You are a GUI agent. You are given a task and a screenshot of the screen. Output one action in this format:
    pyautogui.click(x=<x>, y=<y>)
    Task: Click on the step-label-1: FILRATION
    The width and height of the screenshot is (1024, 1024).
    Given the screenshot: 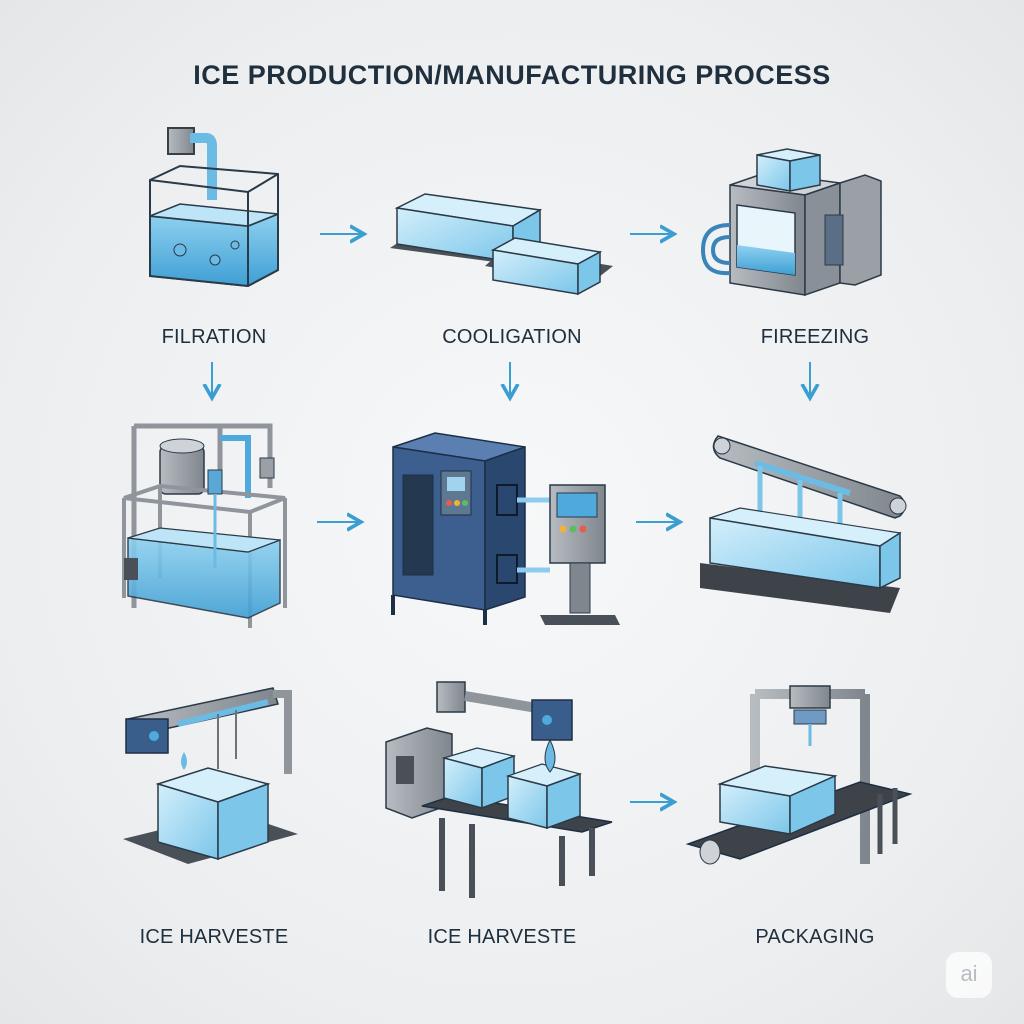 What is the action you would take?
    pyautogui.click(x=214, y=337)
    